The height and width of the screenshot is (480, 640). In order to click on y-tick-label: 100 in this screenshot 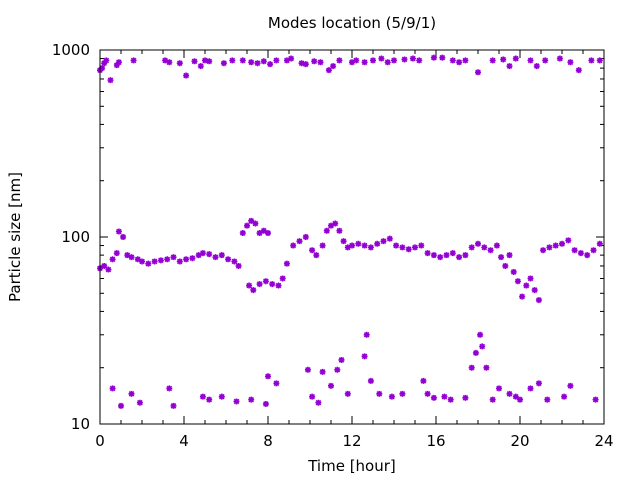, I will do `click(75, 237)`.